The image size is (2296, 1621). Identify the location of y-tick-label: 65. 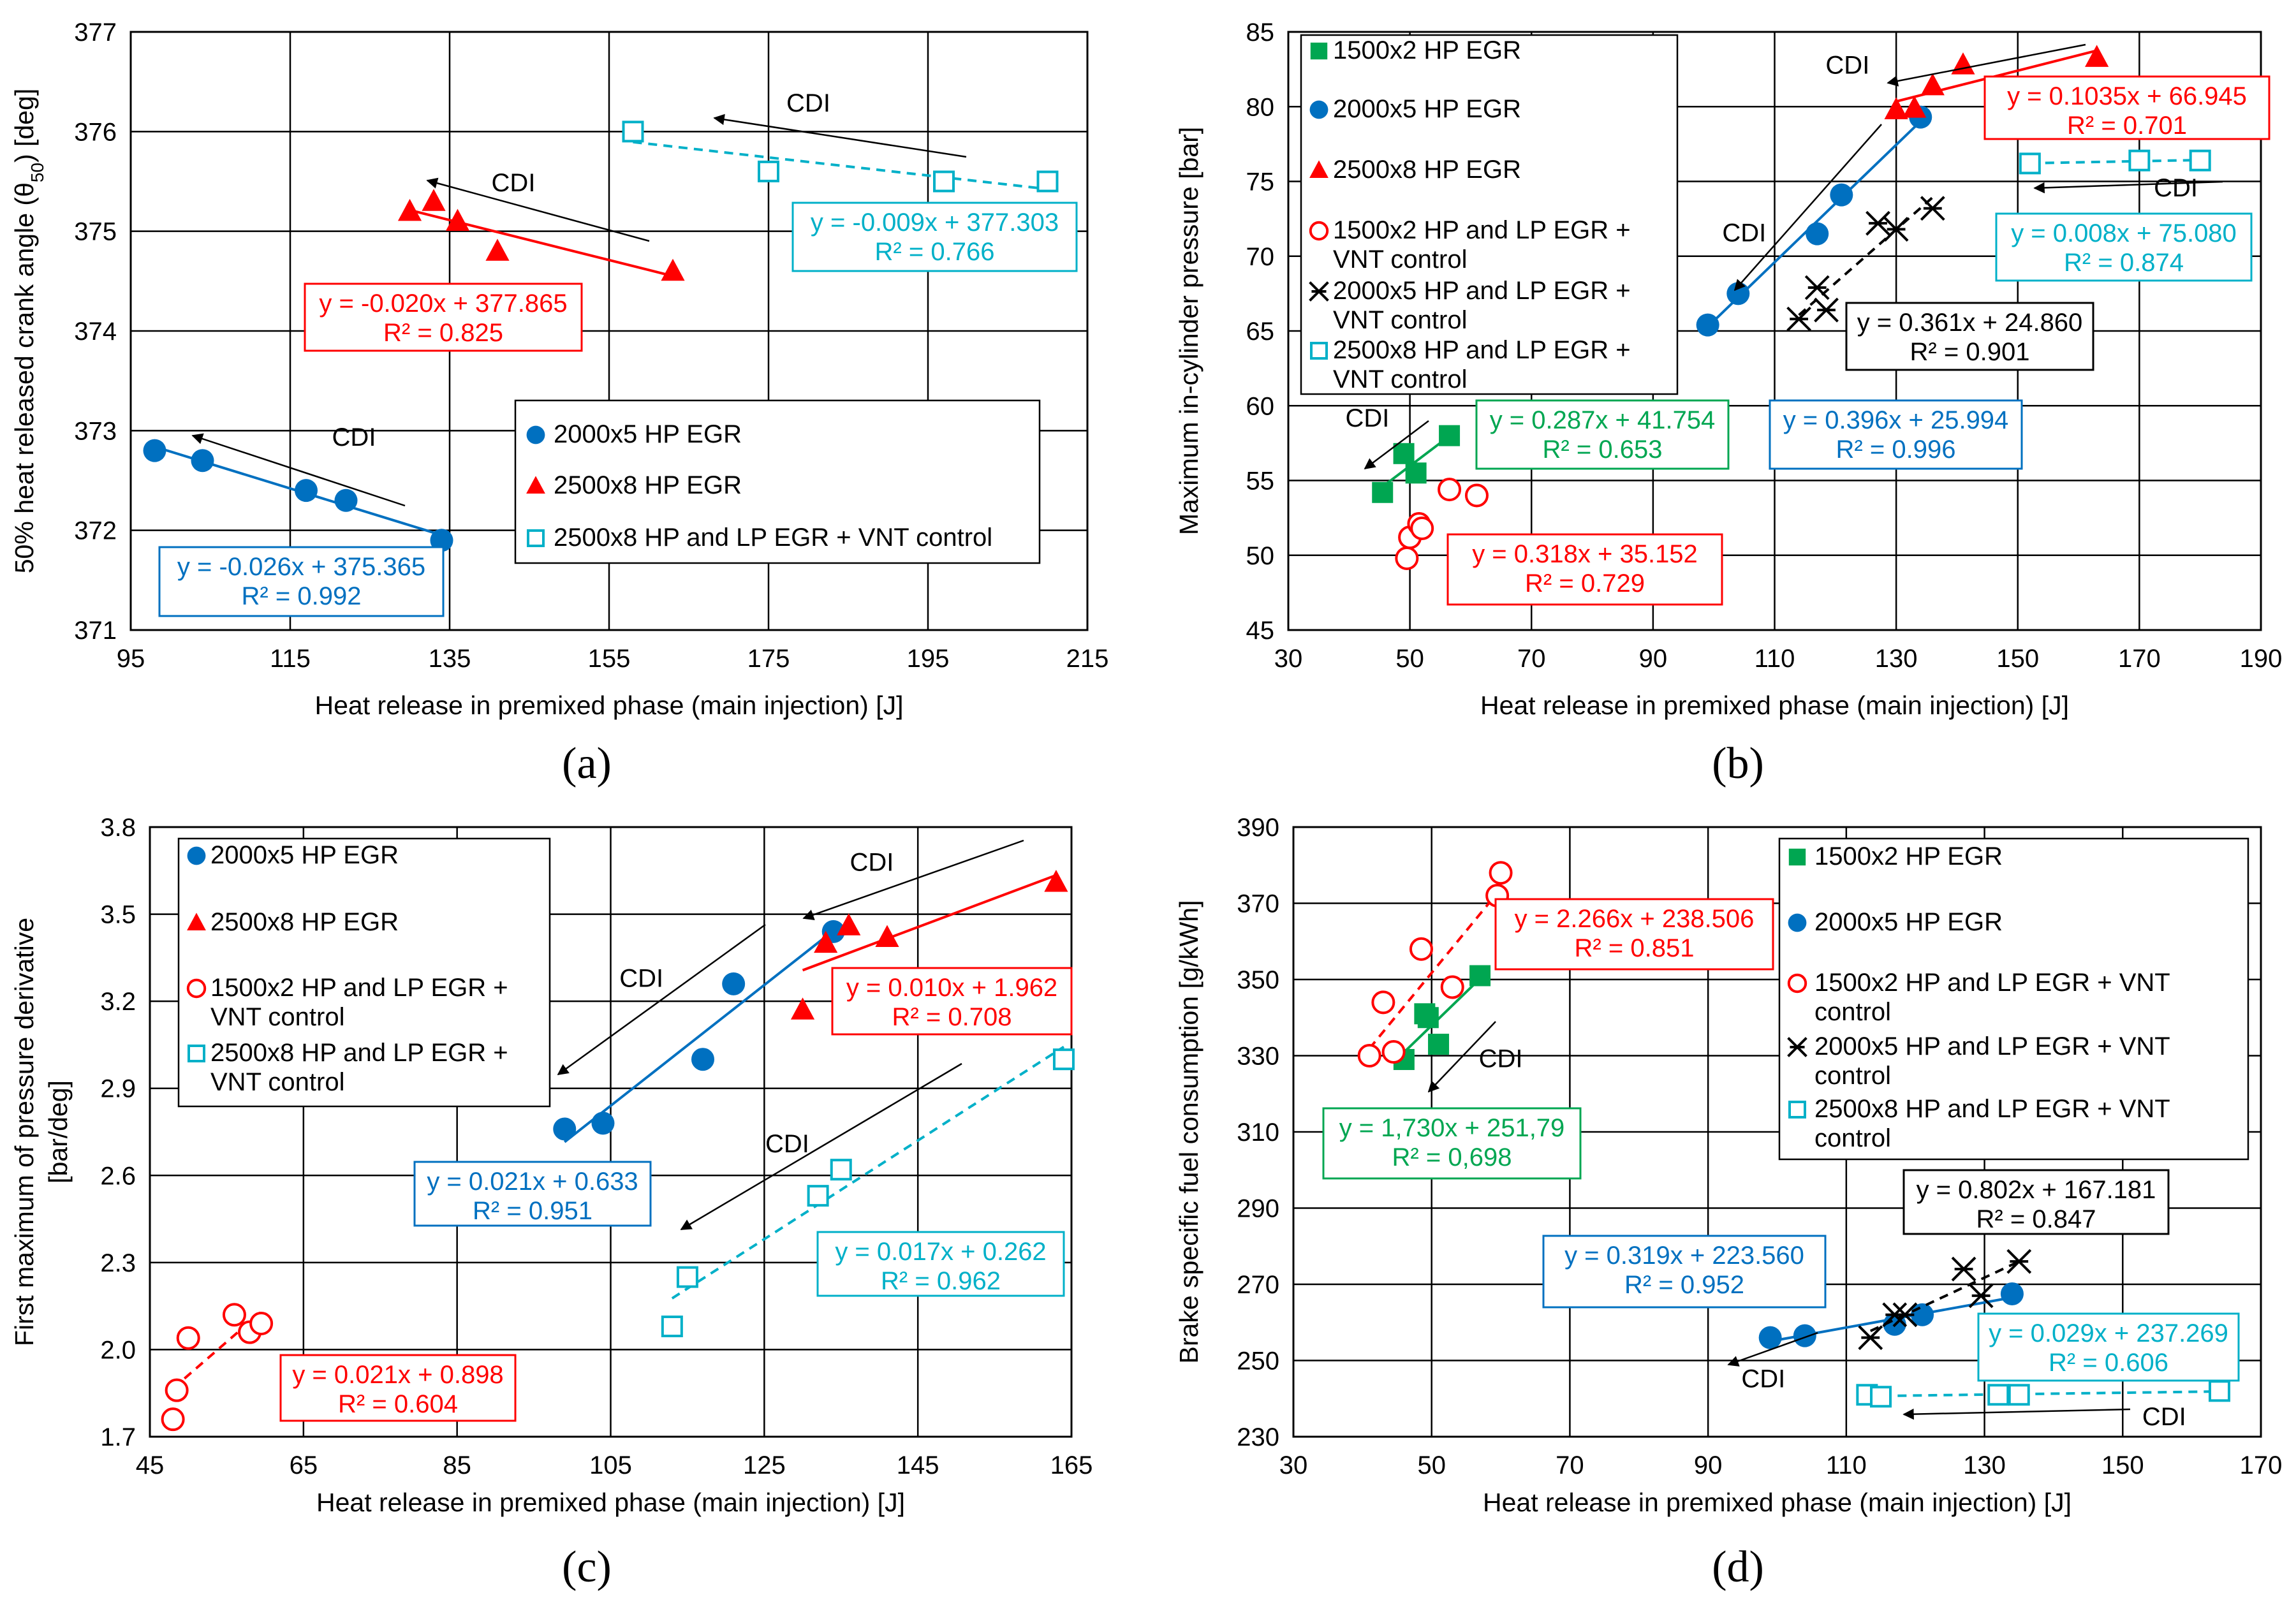
(1260, 332).